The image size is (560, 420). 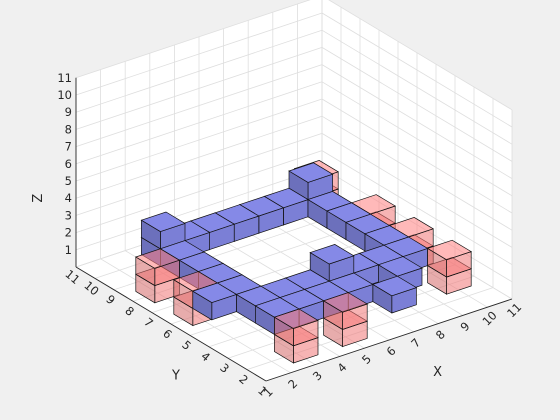 What do you see at coordinates (224, 367) in the screenshot?
I see `y-tick-label: 3` at bounding box center [224, 367].